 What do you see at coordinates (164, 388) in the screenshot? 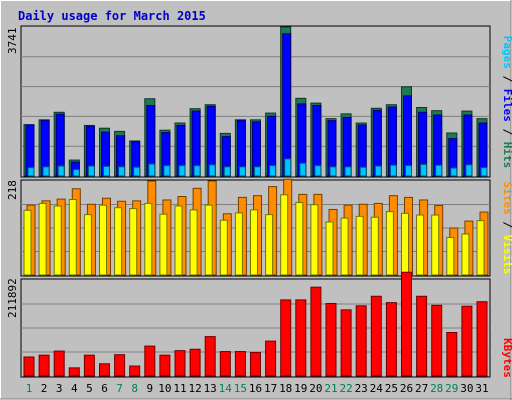
I see `x-tick-label-day-10: 10` at bounding box center [164, 388].